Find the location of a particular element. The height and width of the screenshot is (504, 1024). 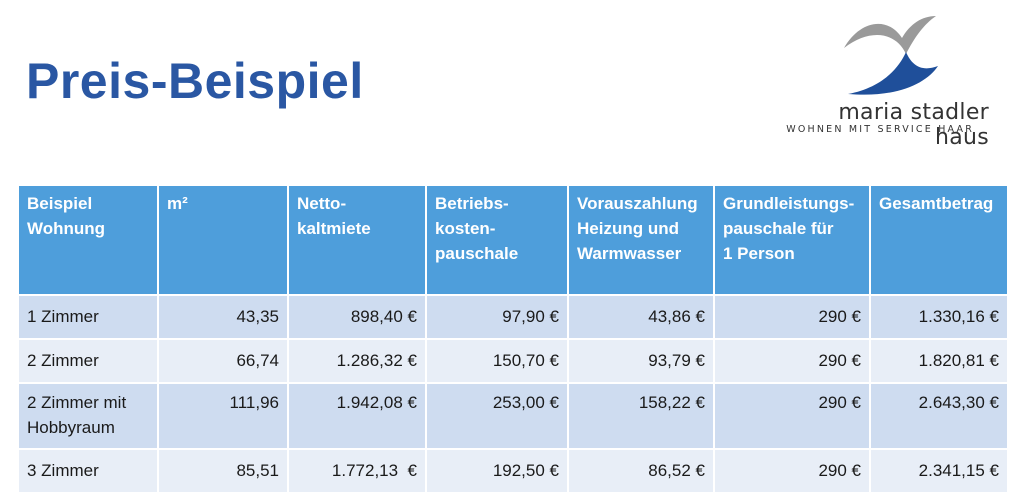

table-cell: 2 Zimmer is located at coordinates (88, 361).